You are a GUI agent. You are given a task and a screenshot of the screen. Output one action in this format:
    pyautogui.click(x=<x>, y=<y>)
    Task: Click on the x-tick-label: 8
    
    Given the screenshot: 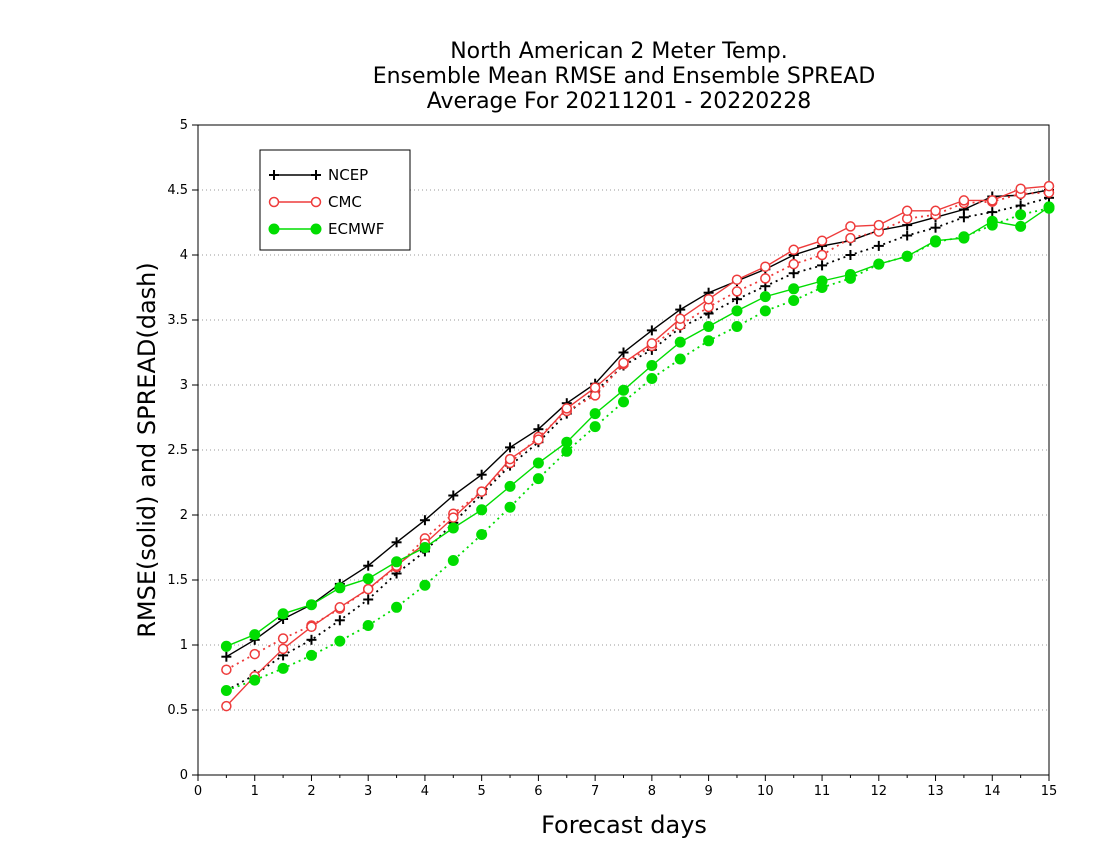 What is the action you would take?
    pyautogui.click(x=652, y=791)
    